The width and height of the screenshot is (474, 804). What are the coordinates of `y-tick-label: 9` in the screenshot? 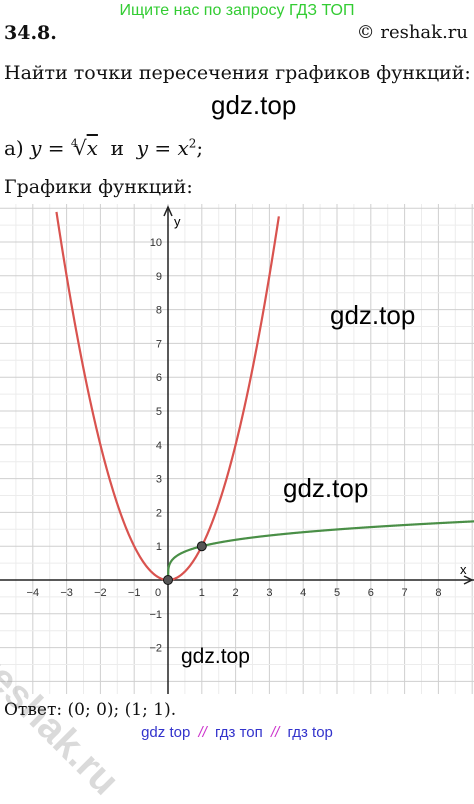 It's located at (159, 277).